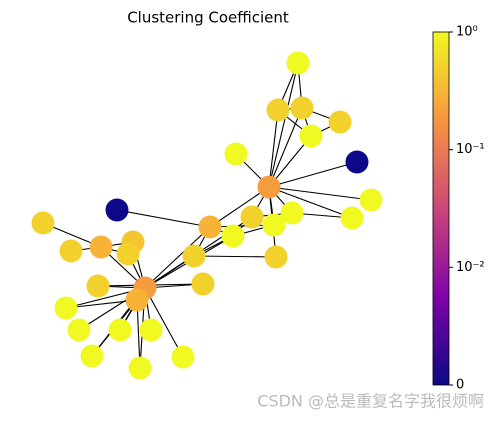 This screenshot has height=421, width=500. What do you see at coordinates (441, 208) in the screenshot?
I see `colorbar` at bounding box center [441, 208].